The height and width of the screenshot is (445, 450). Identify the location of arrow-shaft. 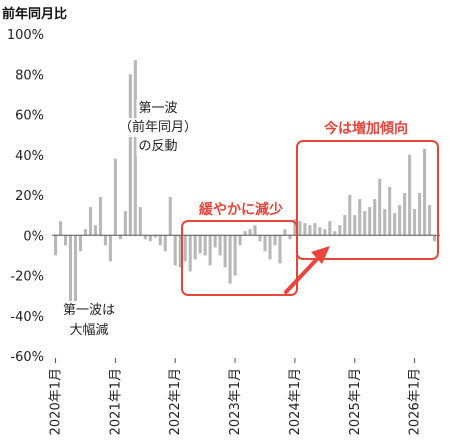
(302, 275).